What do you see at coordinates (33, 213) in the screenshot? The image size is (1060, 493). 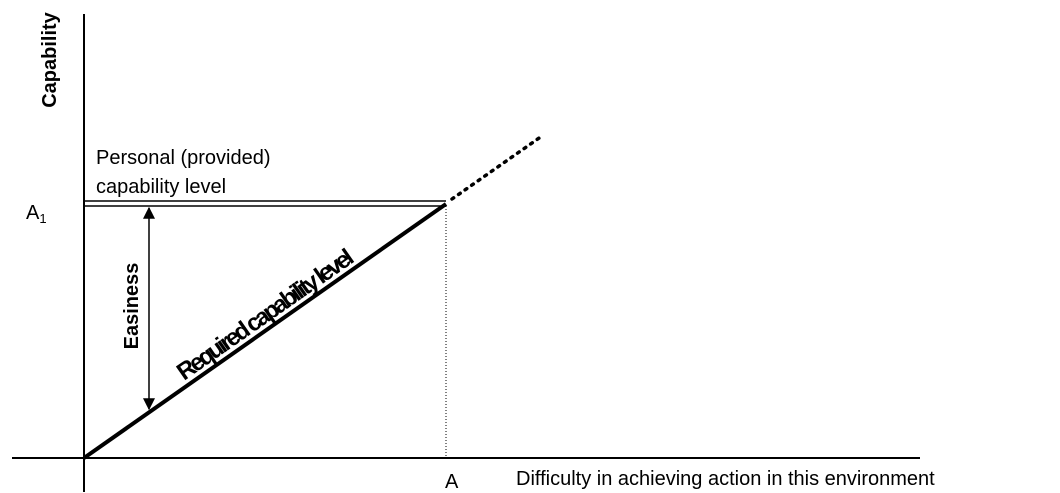 I see `y-marker-base: A` at bounding box center [33, 213].